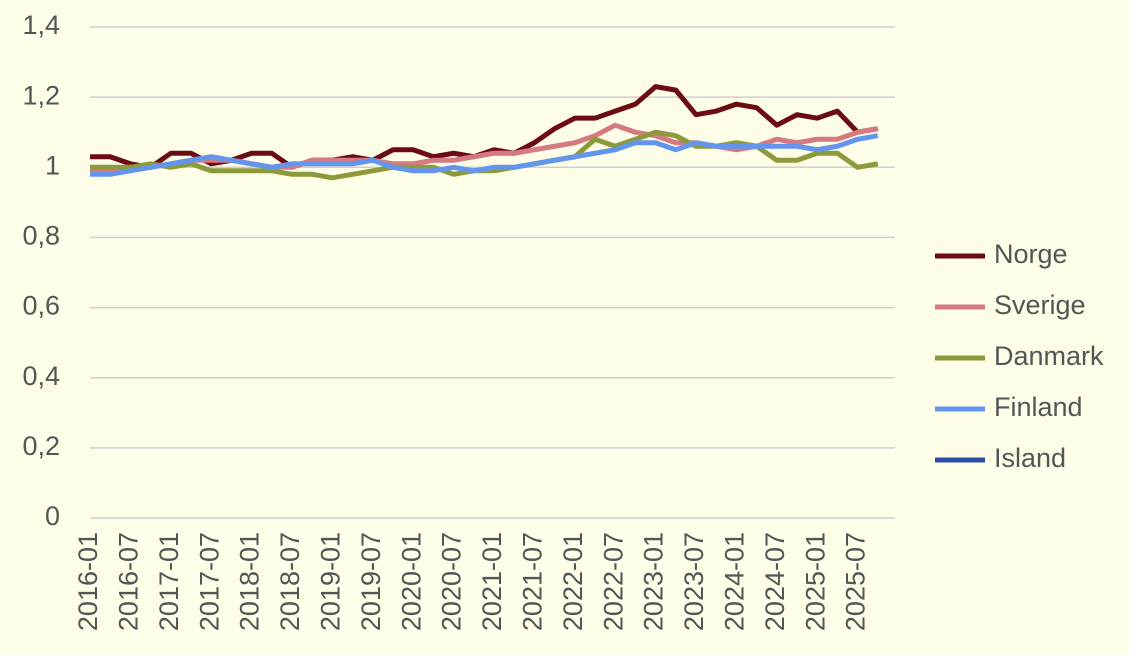  What do you see at coordinates (41, 95) in the screenshot?
I see `y-tick-label: 1,2` at bounding box center [41, 95].